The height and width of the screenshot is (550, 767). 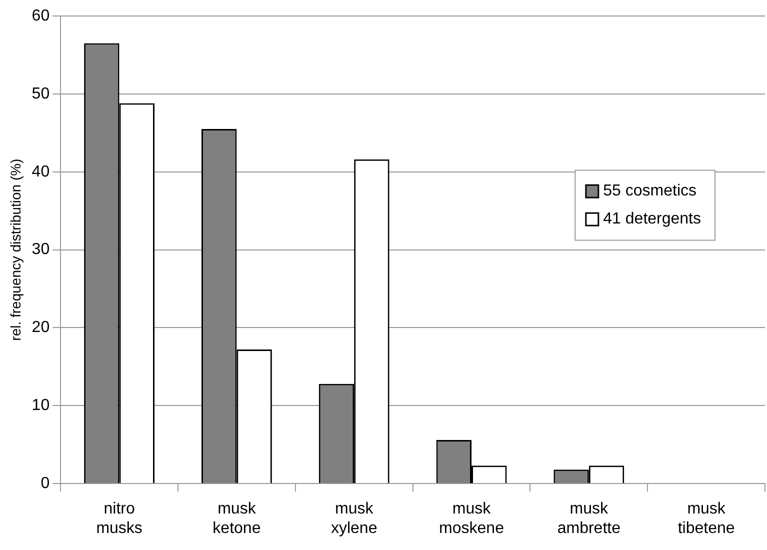 I want to click on y-axis-title: rel. frequency distribution (%), so click(x=15, y=249).